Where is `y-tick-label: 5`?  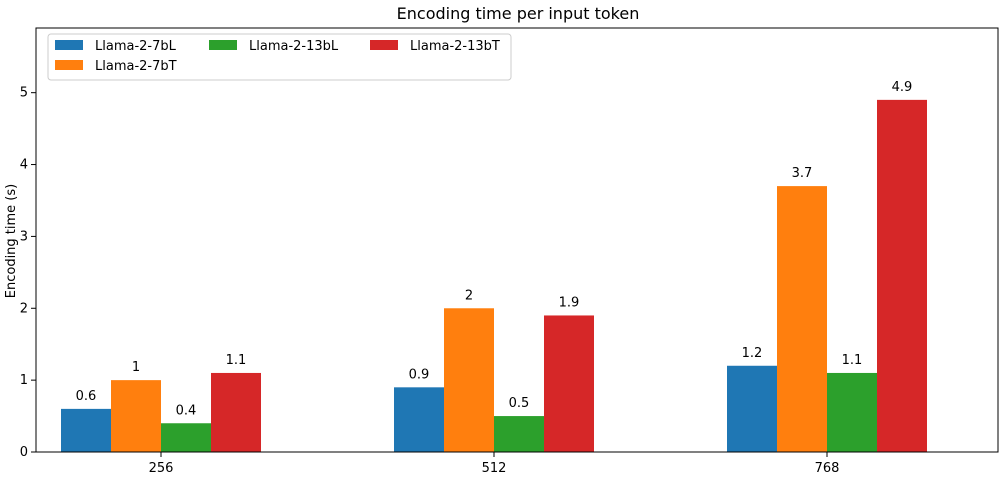 y-tick-label: 5 is located at coordinates (24, 93).